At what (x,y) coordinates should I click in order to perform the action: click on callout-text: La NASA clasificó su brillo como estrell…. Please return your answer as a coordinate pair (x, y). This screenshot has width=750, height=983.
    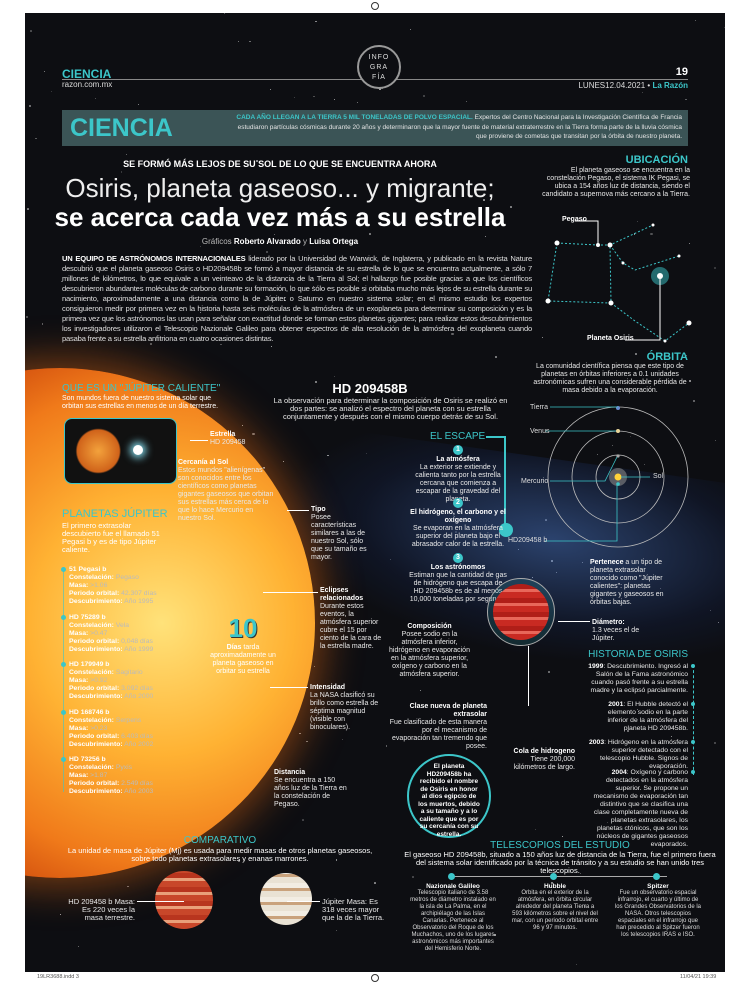
    Looking at the image, I should click on (344, 711).